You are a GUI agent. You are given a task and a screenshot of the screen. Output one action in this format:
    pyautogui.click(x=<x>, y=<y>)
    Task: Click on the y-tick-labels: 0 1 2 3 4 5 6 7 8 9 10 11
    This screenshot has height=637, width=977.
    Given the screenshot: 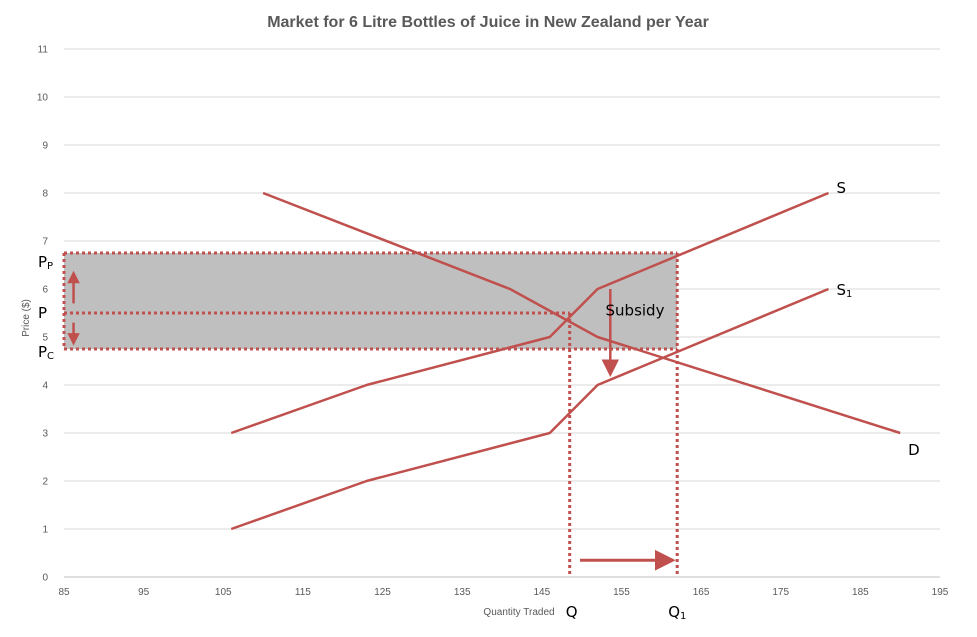 What is the action you would take?
    pyautogui.click(x=43, y=314)
    